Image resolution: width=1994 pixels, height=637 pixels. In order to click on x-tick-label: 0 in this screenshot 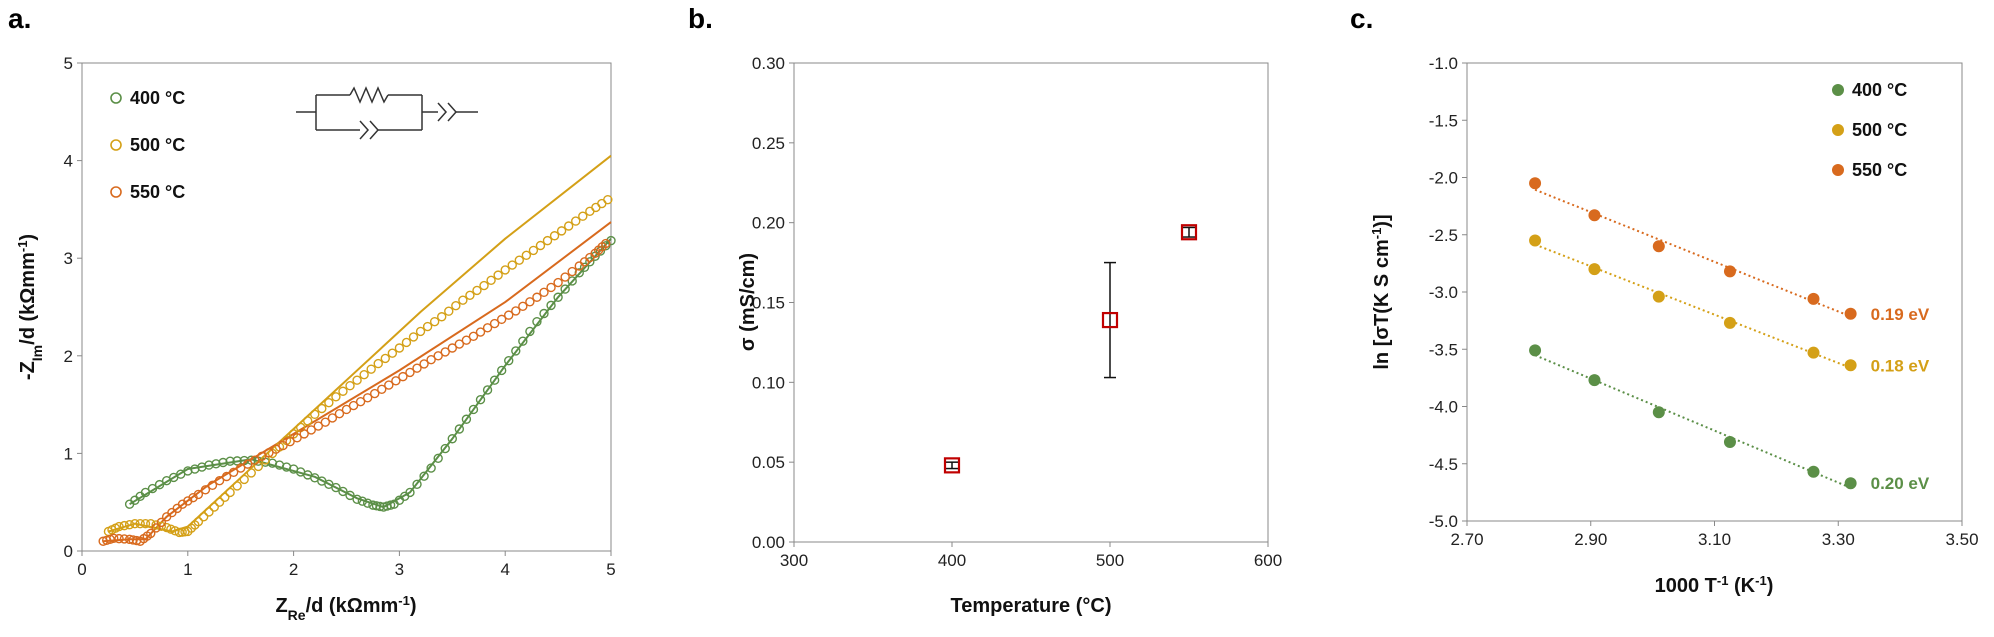, I will do `click(81, 569)`.